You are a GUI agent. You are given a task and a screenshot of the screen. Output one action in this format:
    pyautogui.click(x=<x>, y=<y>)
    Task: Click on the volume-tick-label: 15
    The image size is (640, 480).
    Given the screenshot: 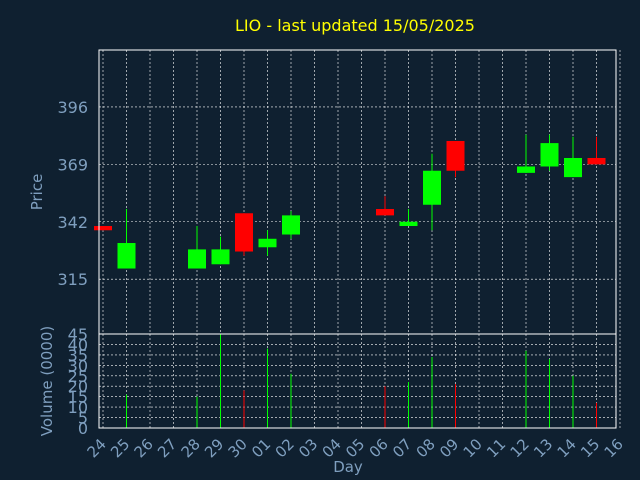 What is the action you would take?
    pyautogui.click(x=78, y=397)
    